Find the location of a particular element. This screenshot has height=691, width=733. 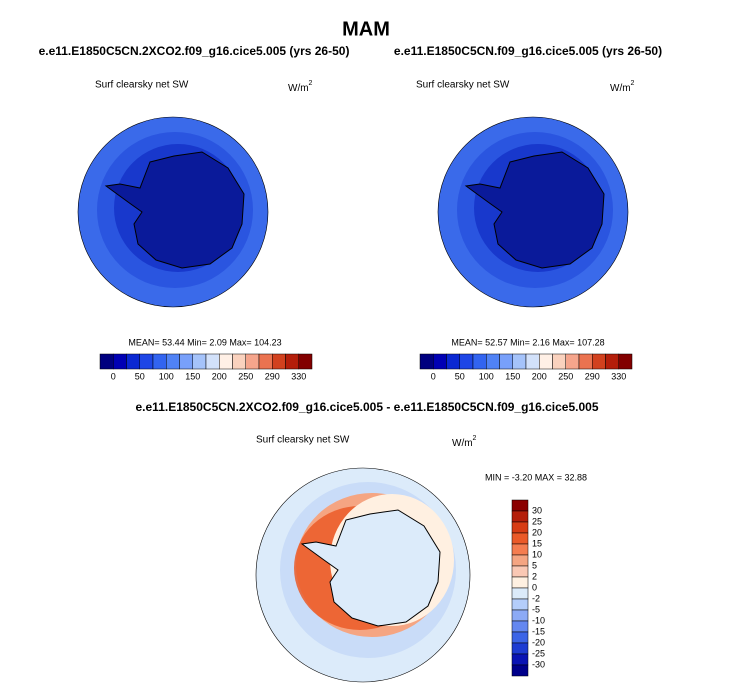

colorbar-label: 10 is located at coordinates (537, 554).